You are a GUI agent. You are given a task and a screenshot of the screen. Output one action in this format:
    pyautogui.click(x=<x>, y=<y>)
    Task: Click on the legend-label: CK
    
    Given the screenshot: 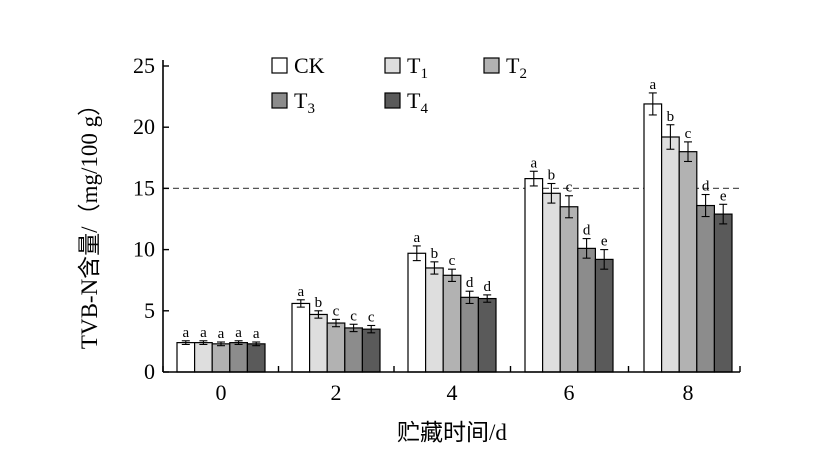 What is the action you would take?
    pyautogui.click(x=309, y=65)
    